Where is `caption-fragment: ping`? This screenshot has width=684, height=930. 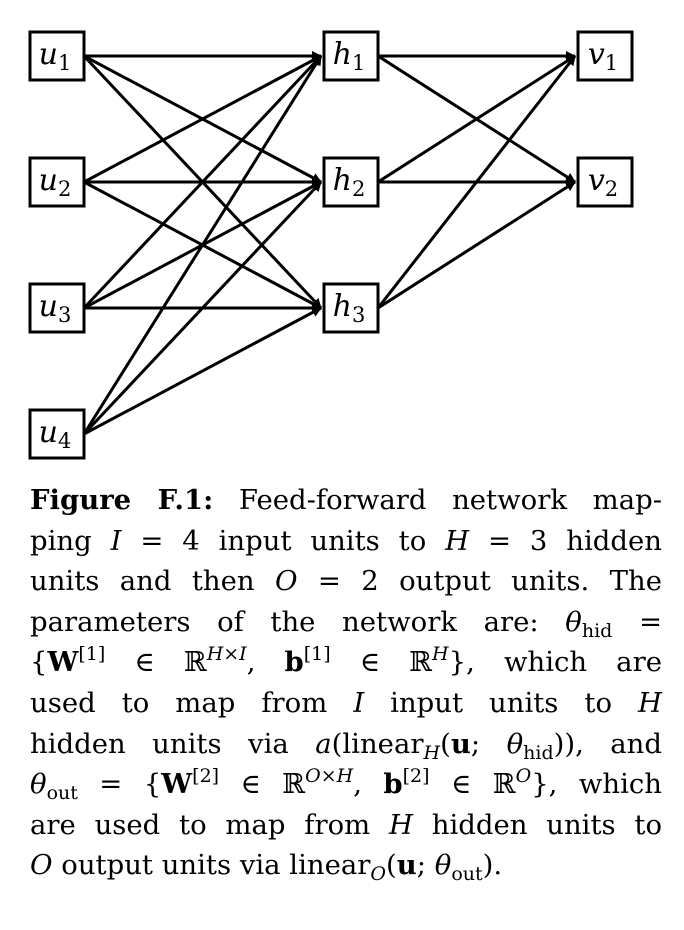 caption-fragment: ping is located at coordinates (70, 540).